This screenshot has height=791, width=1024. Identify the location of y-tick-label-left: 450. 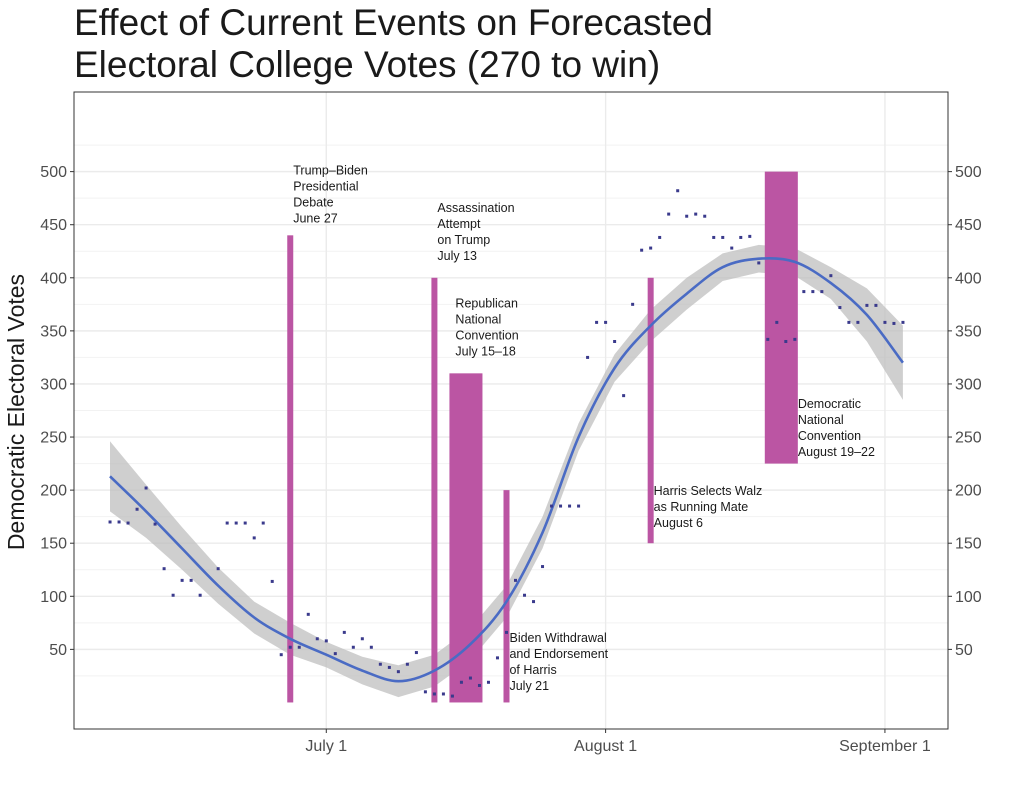
(53, 225).